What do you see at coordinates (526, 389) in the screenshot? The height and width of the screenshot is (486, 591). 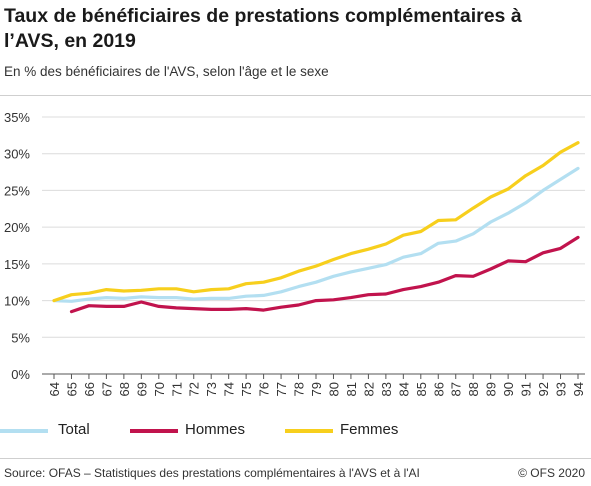 I see `x-tick-label: 91` at bounding box center [526, 389].